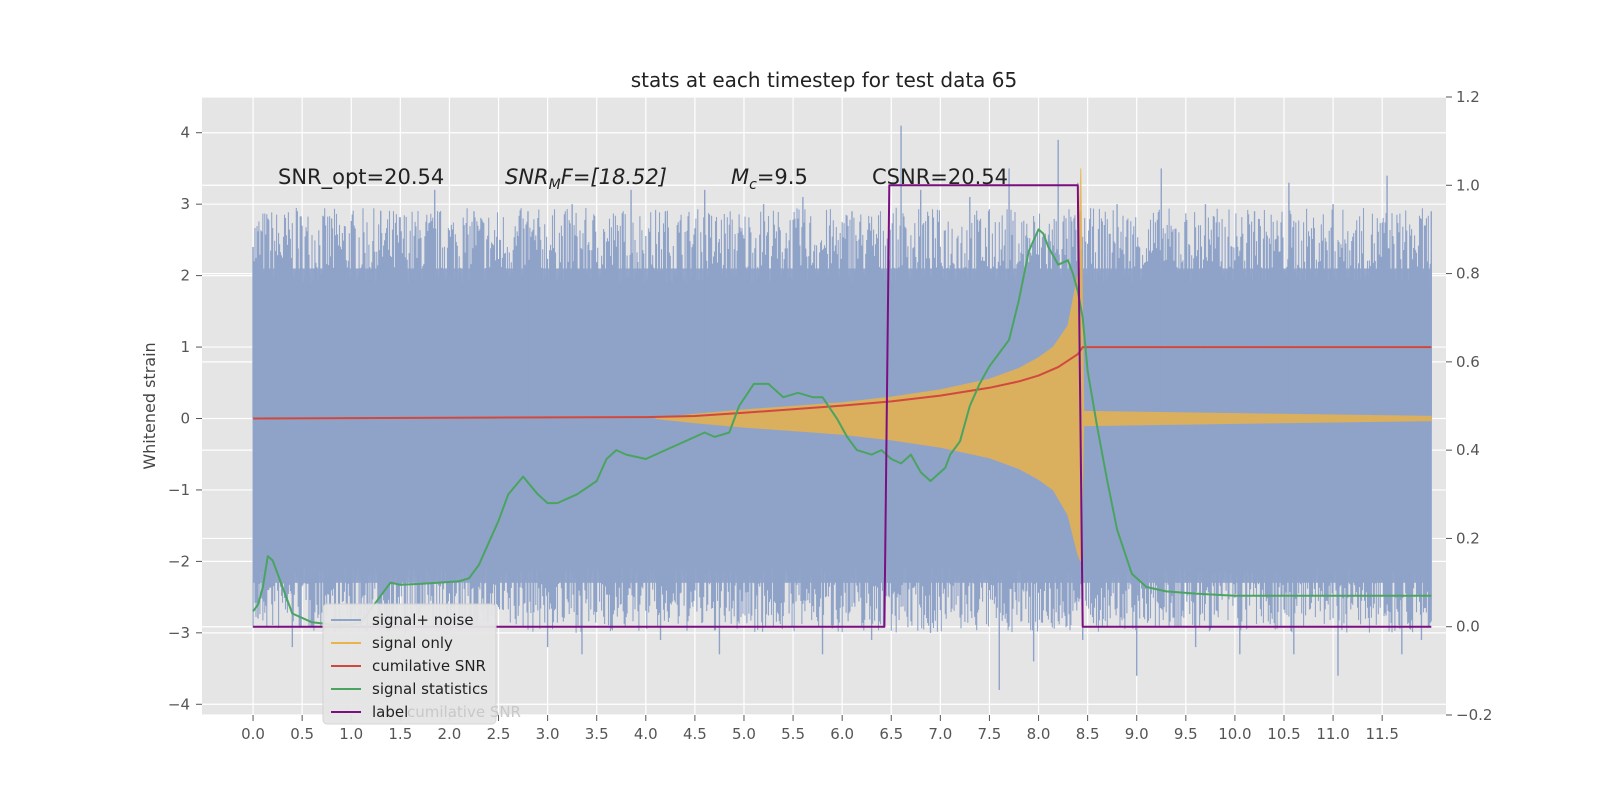 The height and width of the screenshot is (804, 1600). What do you see at coordinates (1474, 715) in the screenshot?
I see `y2-tick-label-7: −0.2` at bounding box center [1474, 715].